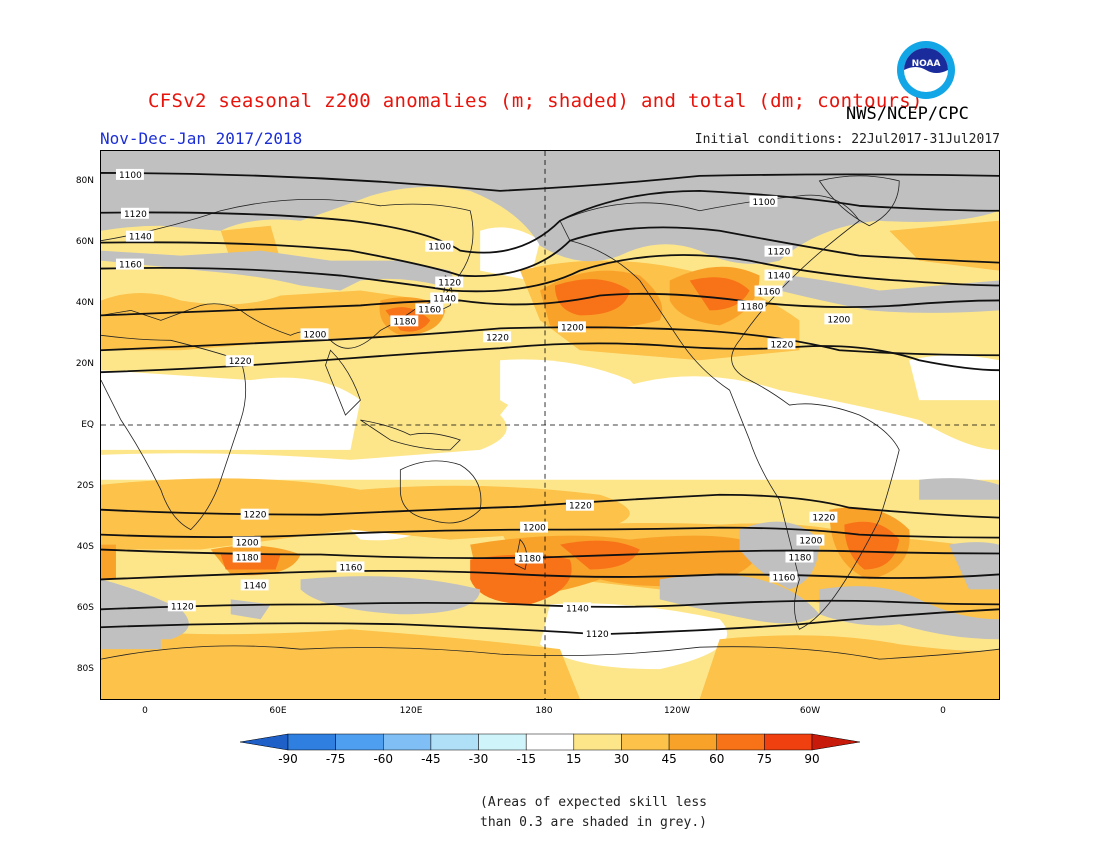 This screenshot has width=1100, height=850. I want to click on skill-note-line-1: (Areas of expected skill less, so click(593, 802).